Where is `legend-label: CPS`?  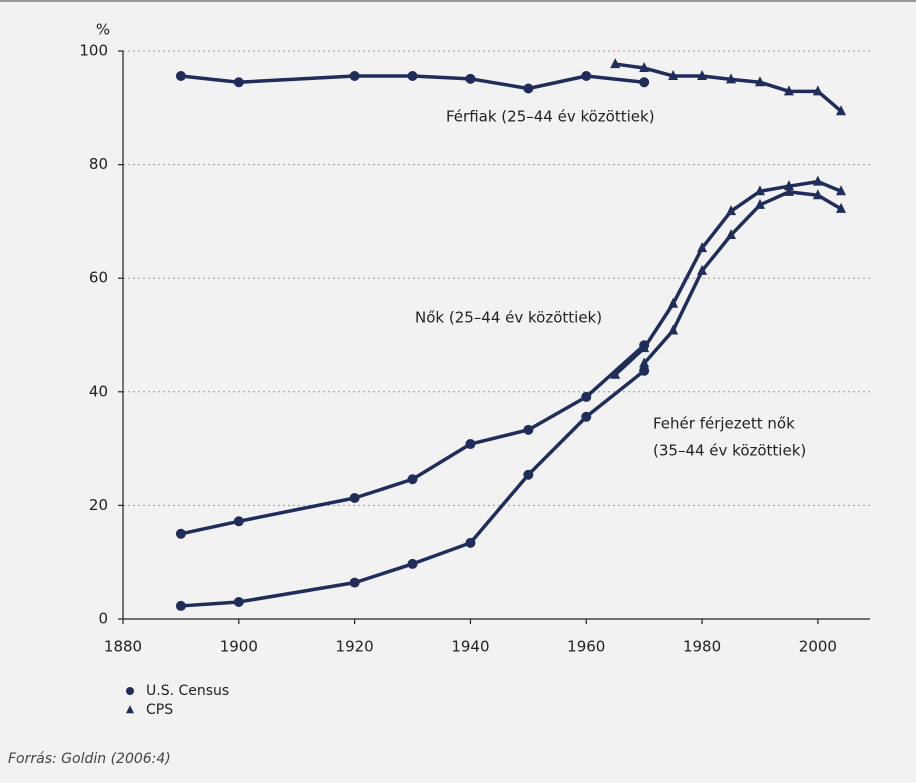
legend-label: CPS is located at coordinates (159, 710).